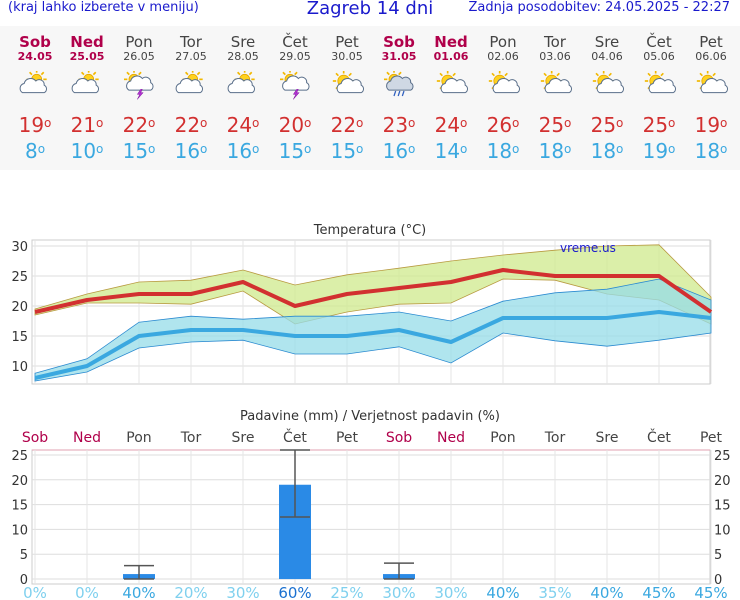  I want to click on day-date: 24.05, so click(35, 56).